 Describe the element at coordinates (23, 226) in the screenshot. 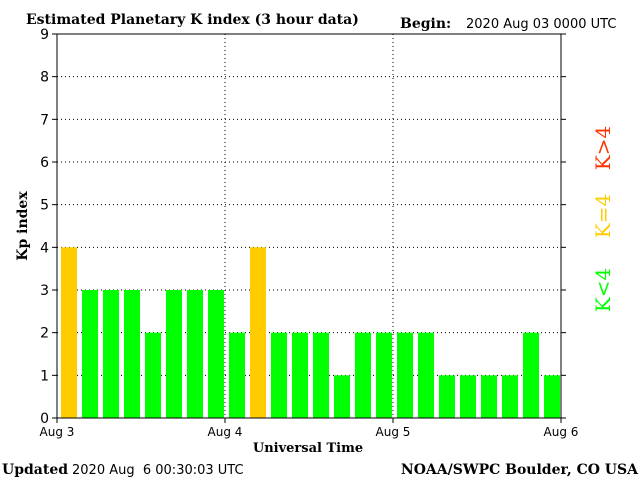

I see `y-axis-label: Kp index` at that location.